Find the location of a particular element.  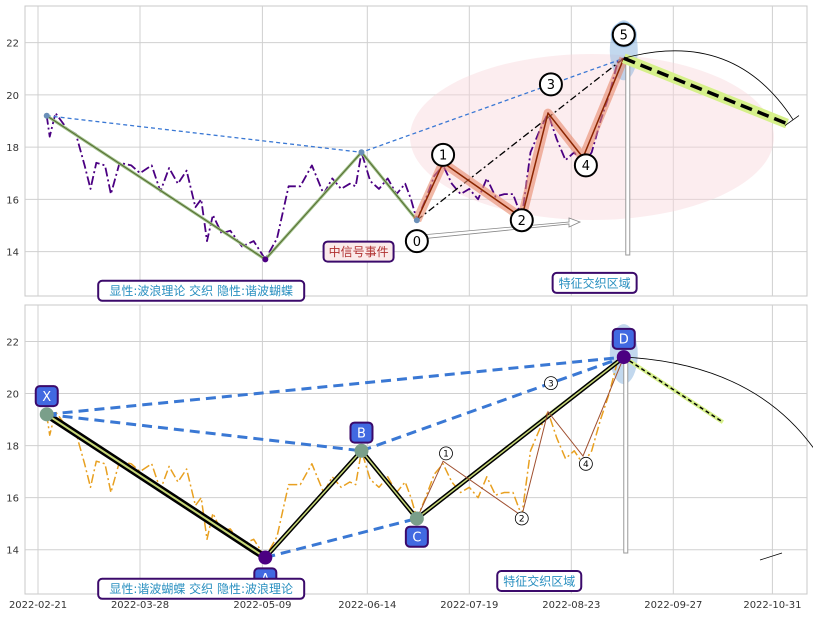

x-tick-label: 2022-05-09 is located at coordinates (262, 605).